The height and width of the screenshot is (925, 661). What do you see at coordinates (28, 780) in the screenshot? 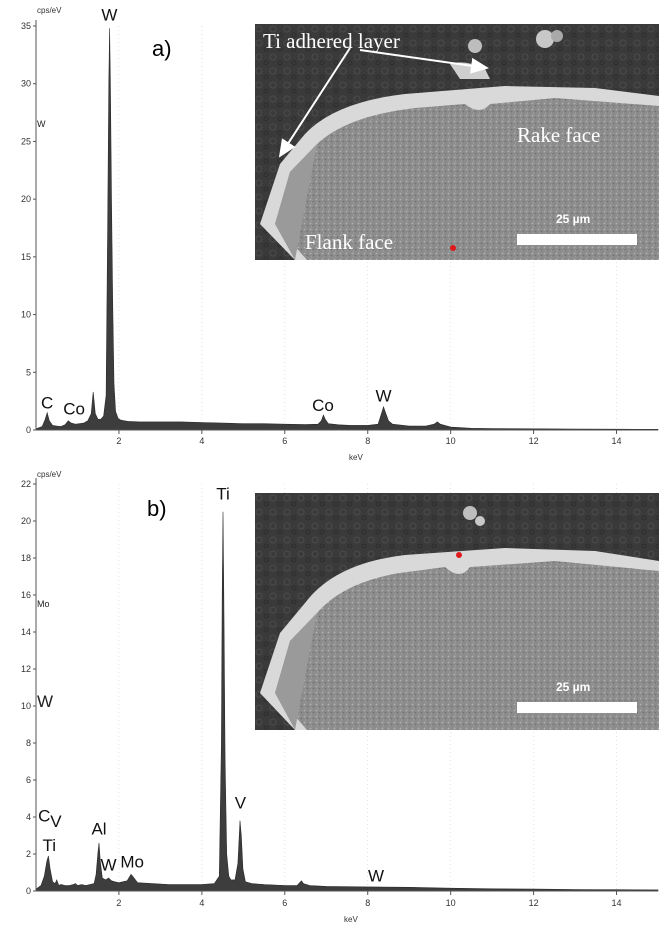
I see `y-tick-label: 6` at bounding box center [28, 780].